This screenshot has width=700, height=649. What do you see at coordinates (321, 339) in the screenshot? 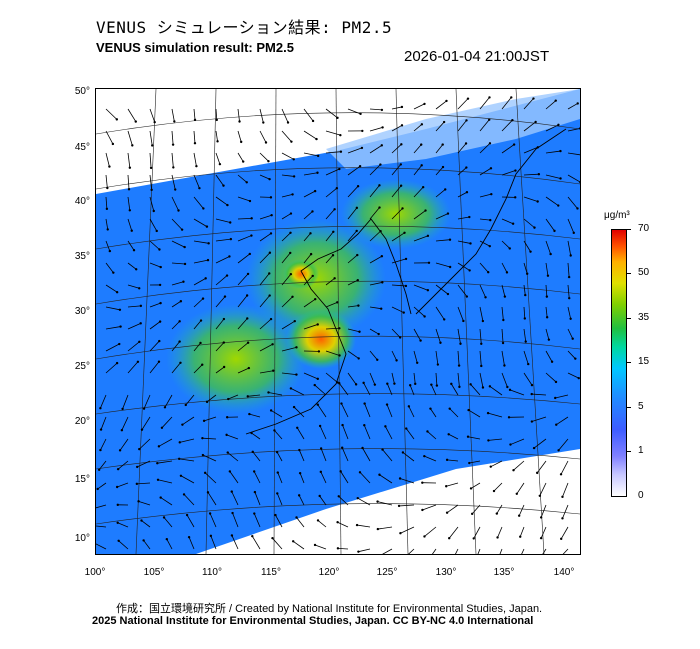
I see `pollution-plume-east-china` at bounding box center [321, 339].